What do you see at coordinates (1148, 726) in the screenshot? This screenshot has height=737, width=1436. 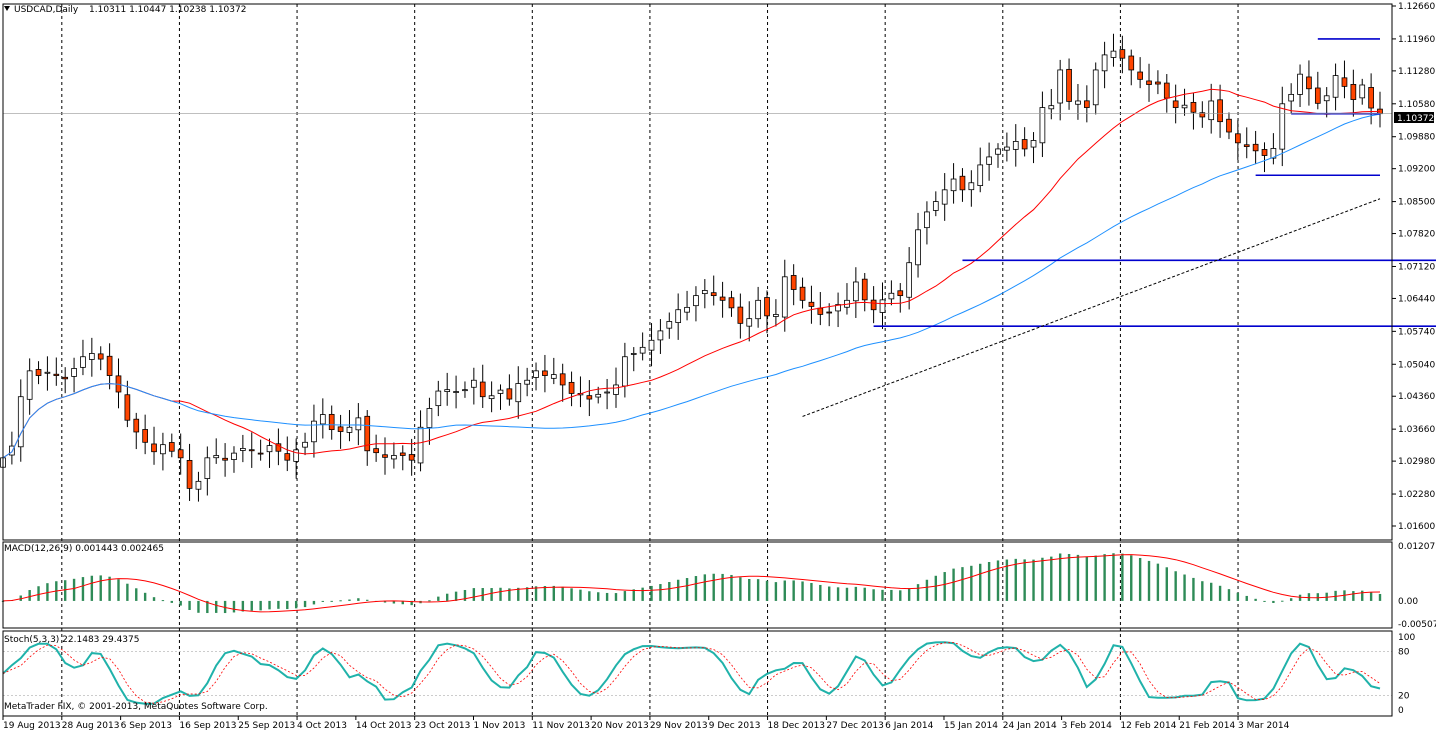 I see `x-tick-label: 12 Feb 2014` at bounding box center [1148, 726].